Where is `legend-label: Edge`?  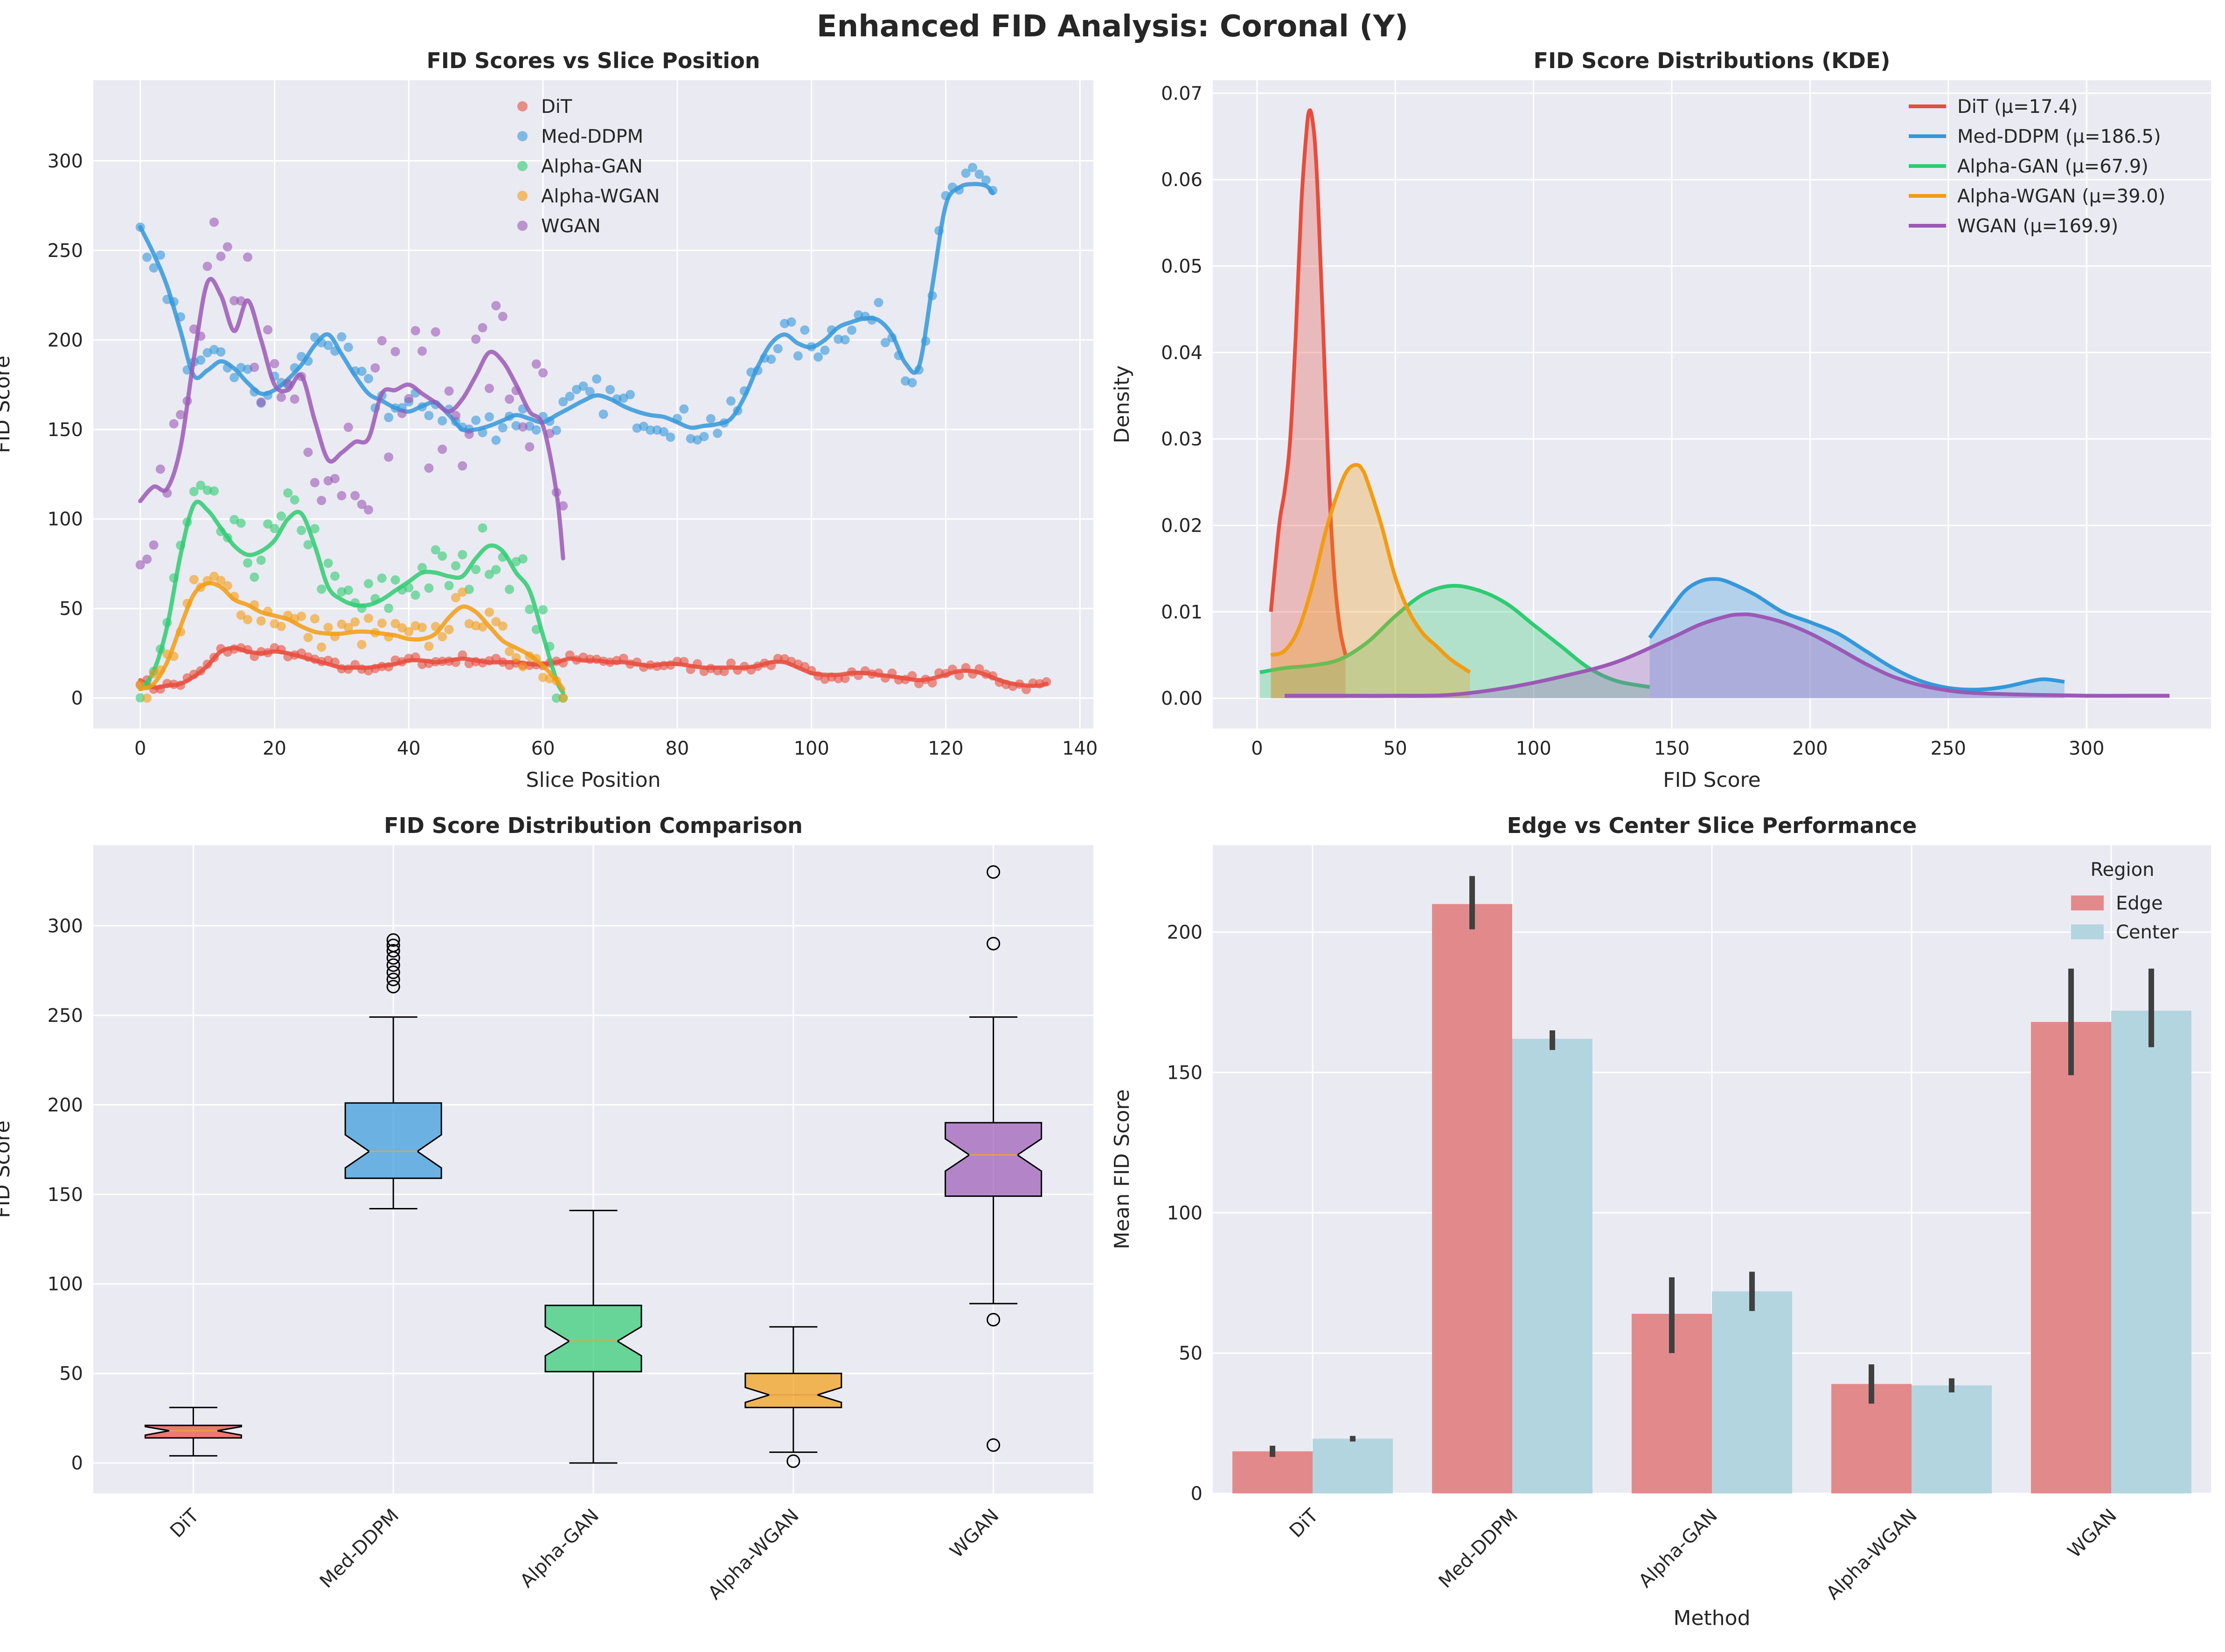 legend-label: Edge is located at coordinates (2139, 903).